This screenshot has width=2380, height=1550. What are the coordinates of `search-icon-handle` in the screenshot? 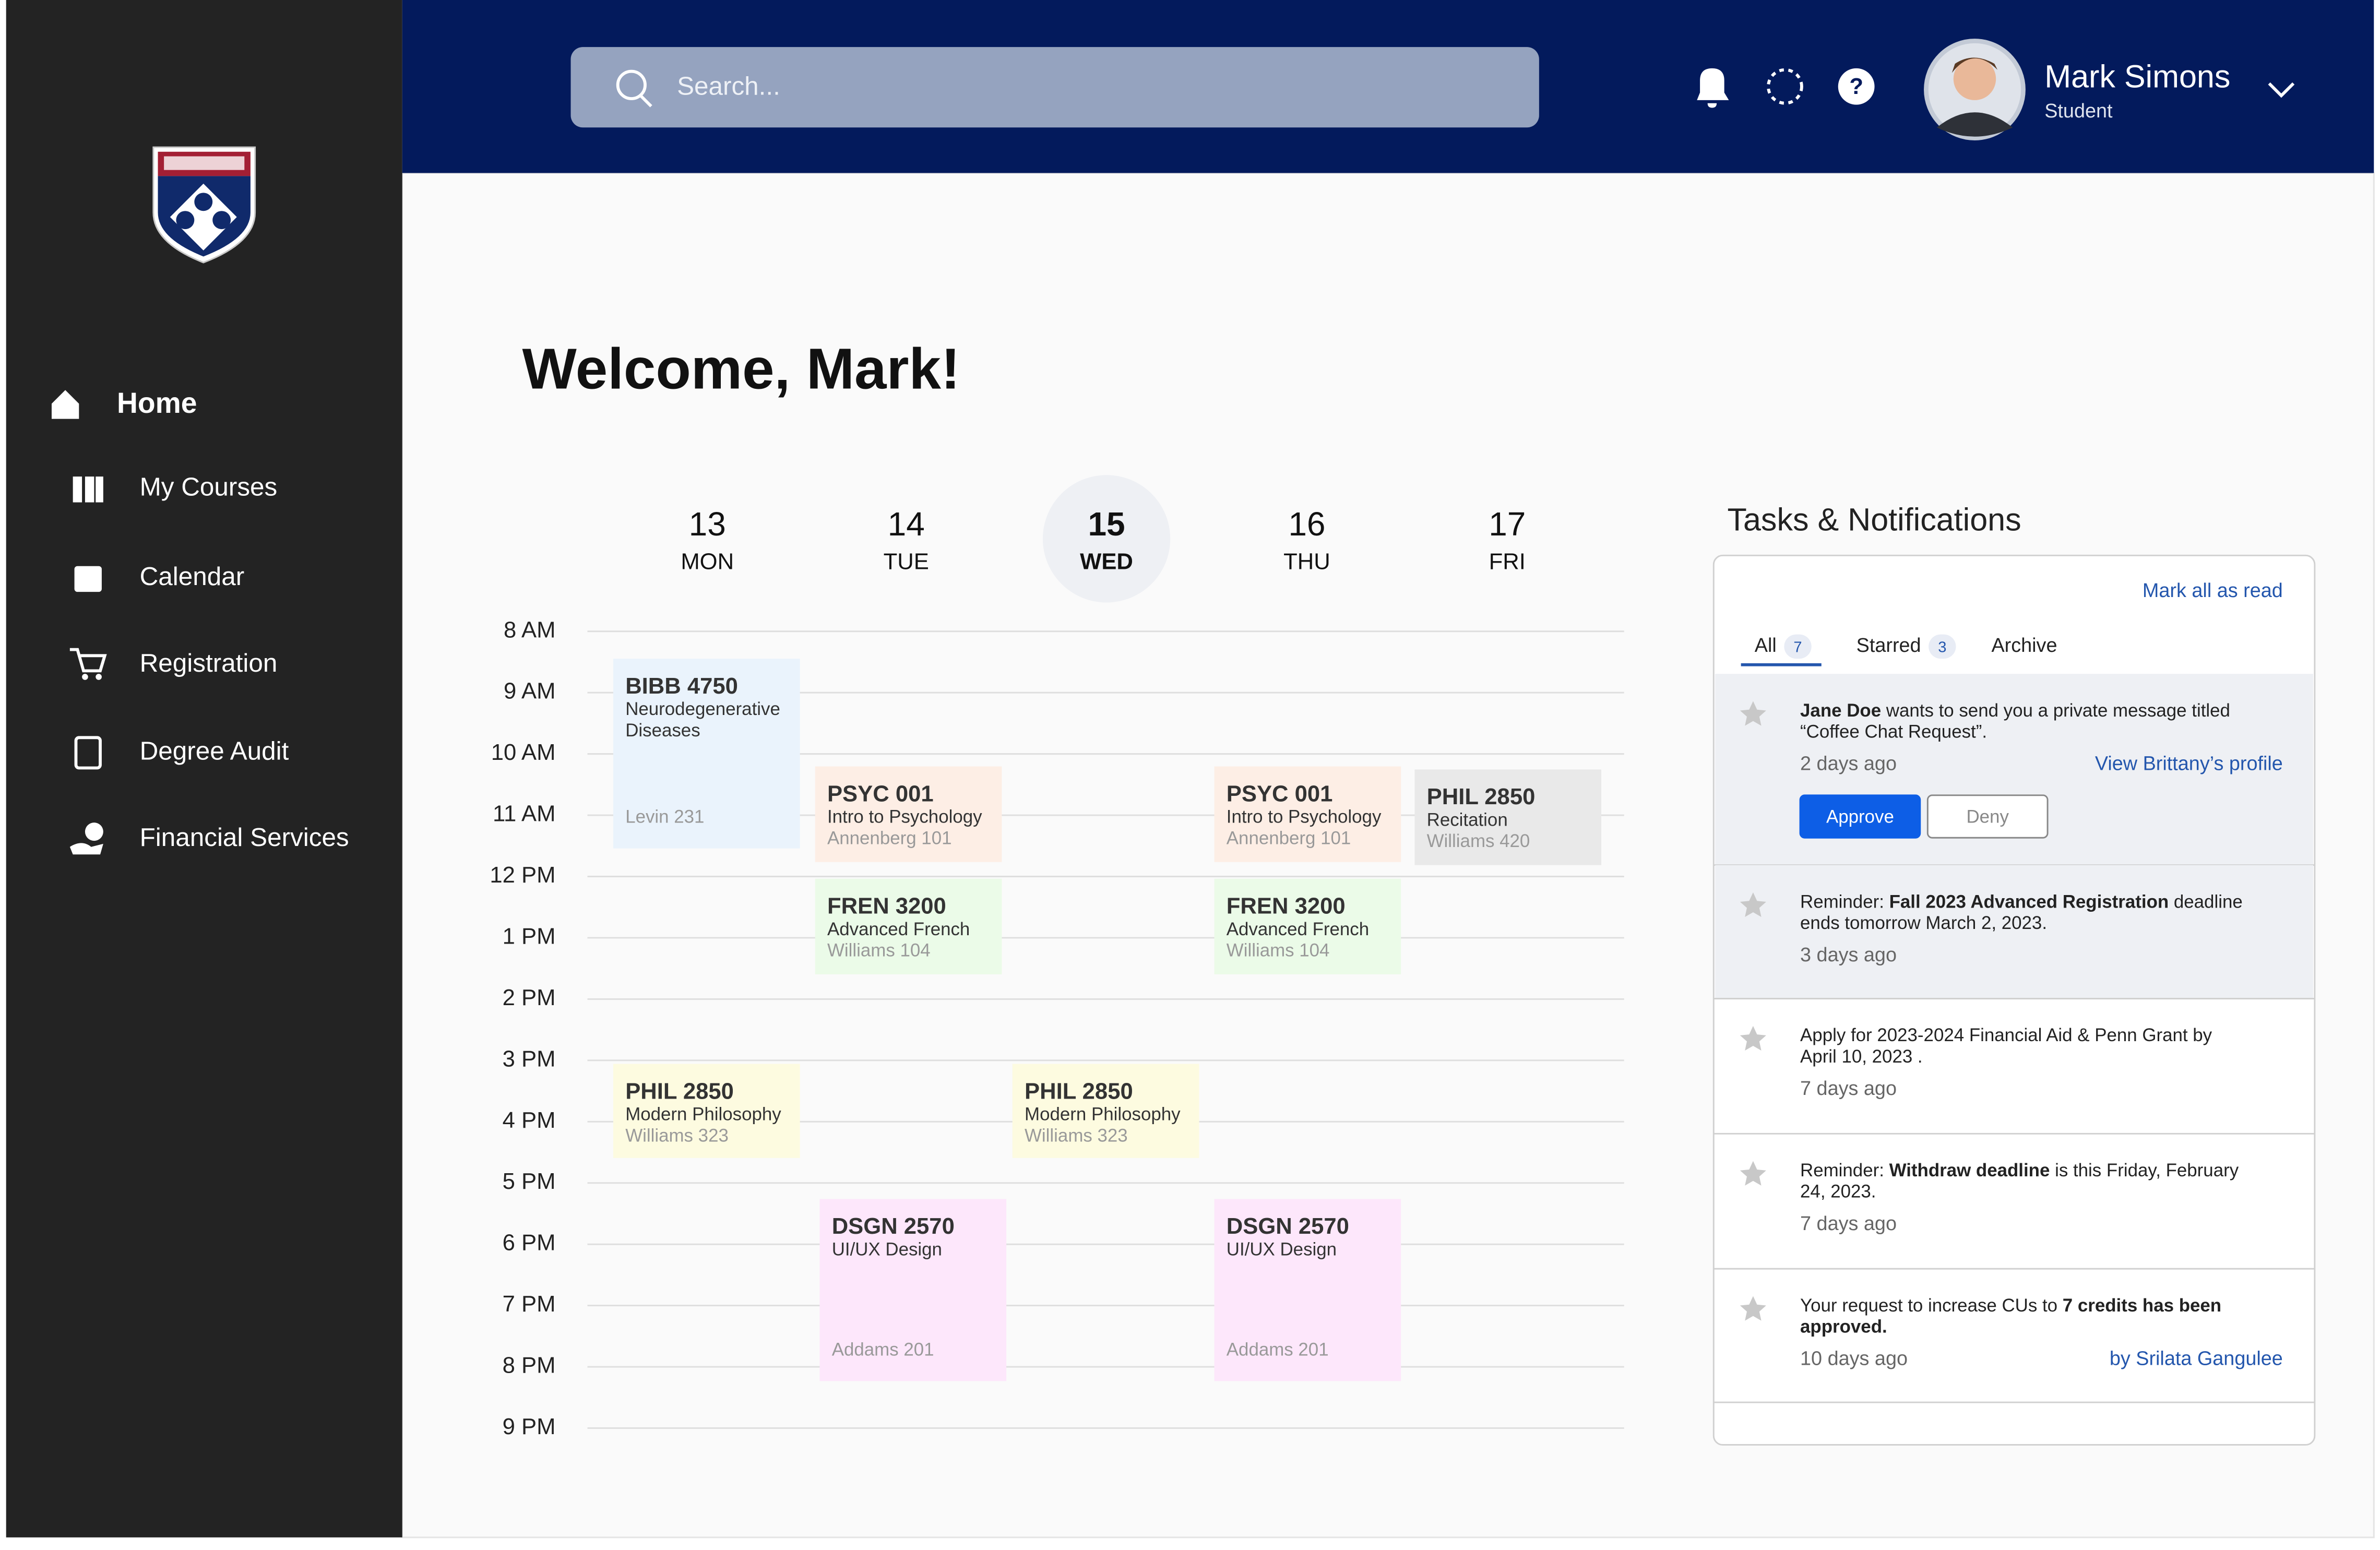 It's located at (645, 101).